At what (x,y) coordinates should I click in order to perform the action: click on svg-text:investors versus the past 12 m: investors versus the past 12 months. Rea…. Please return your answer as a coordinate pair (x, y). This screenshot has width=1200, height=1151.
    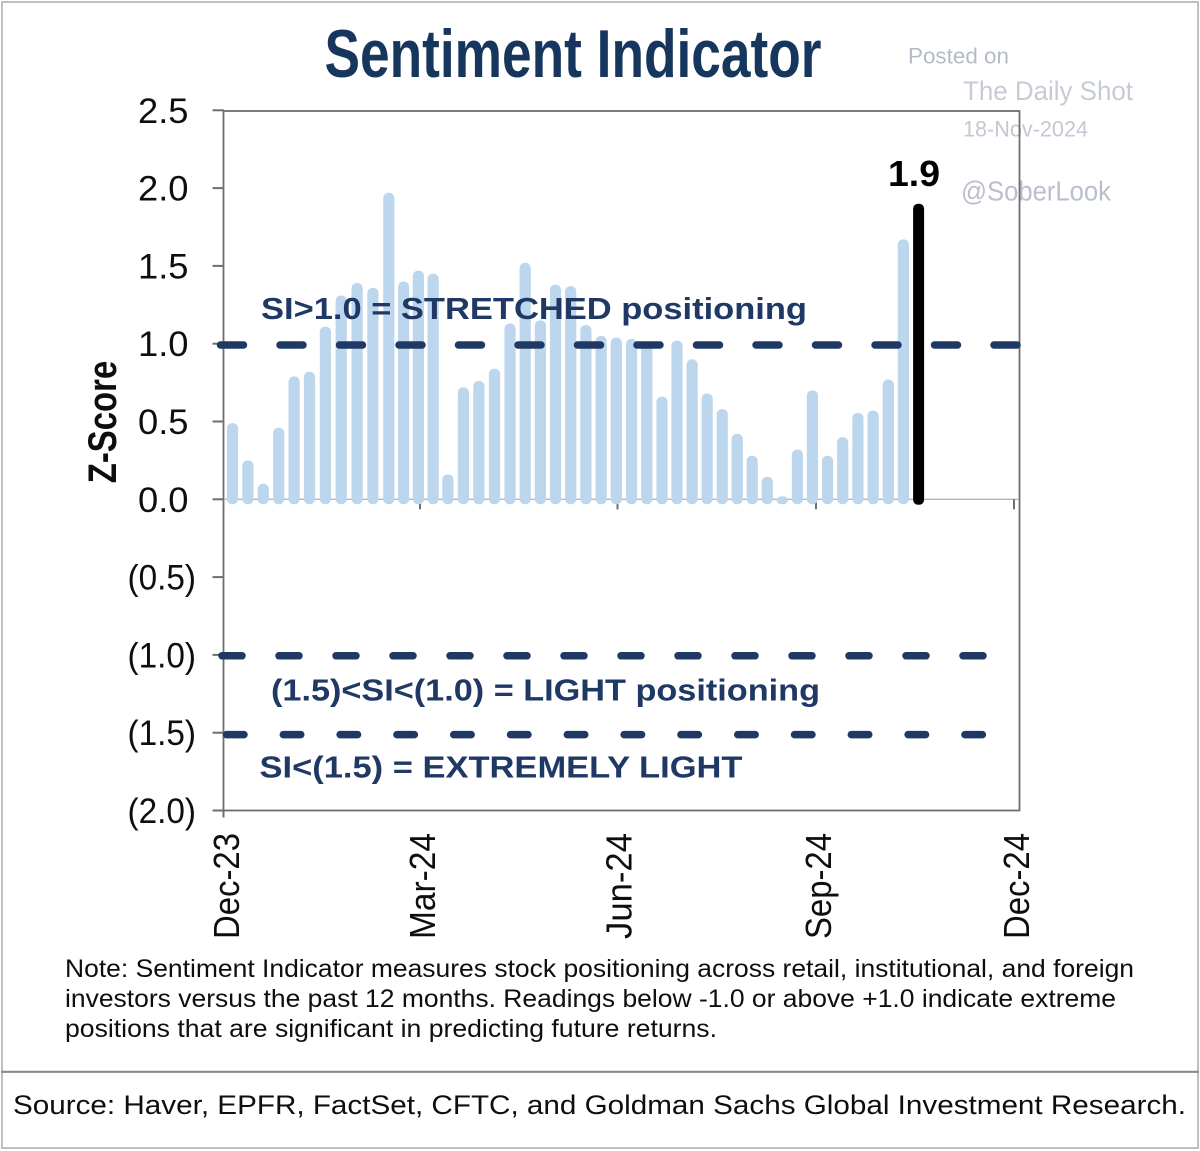
    Looking at the image, I should click on (590, 999).